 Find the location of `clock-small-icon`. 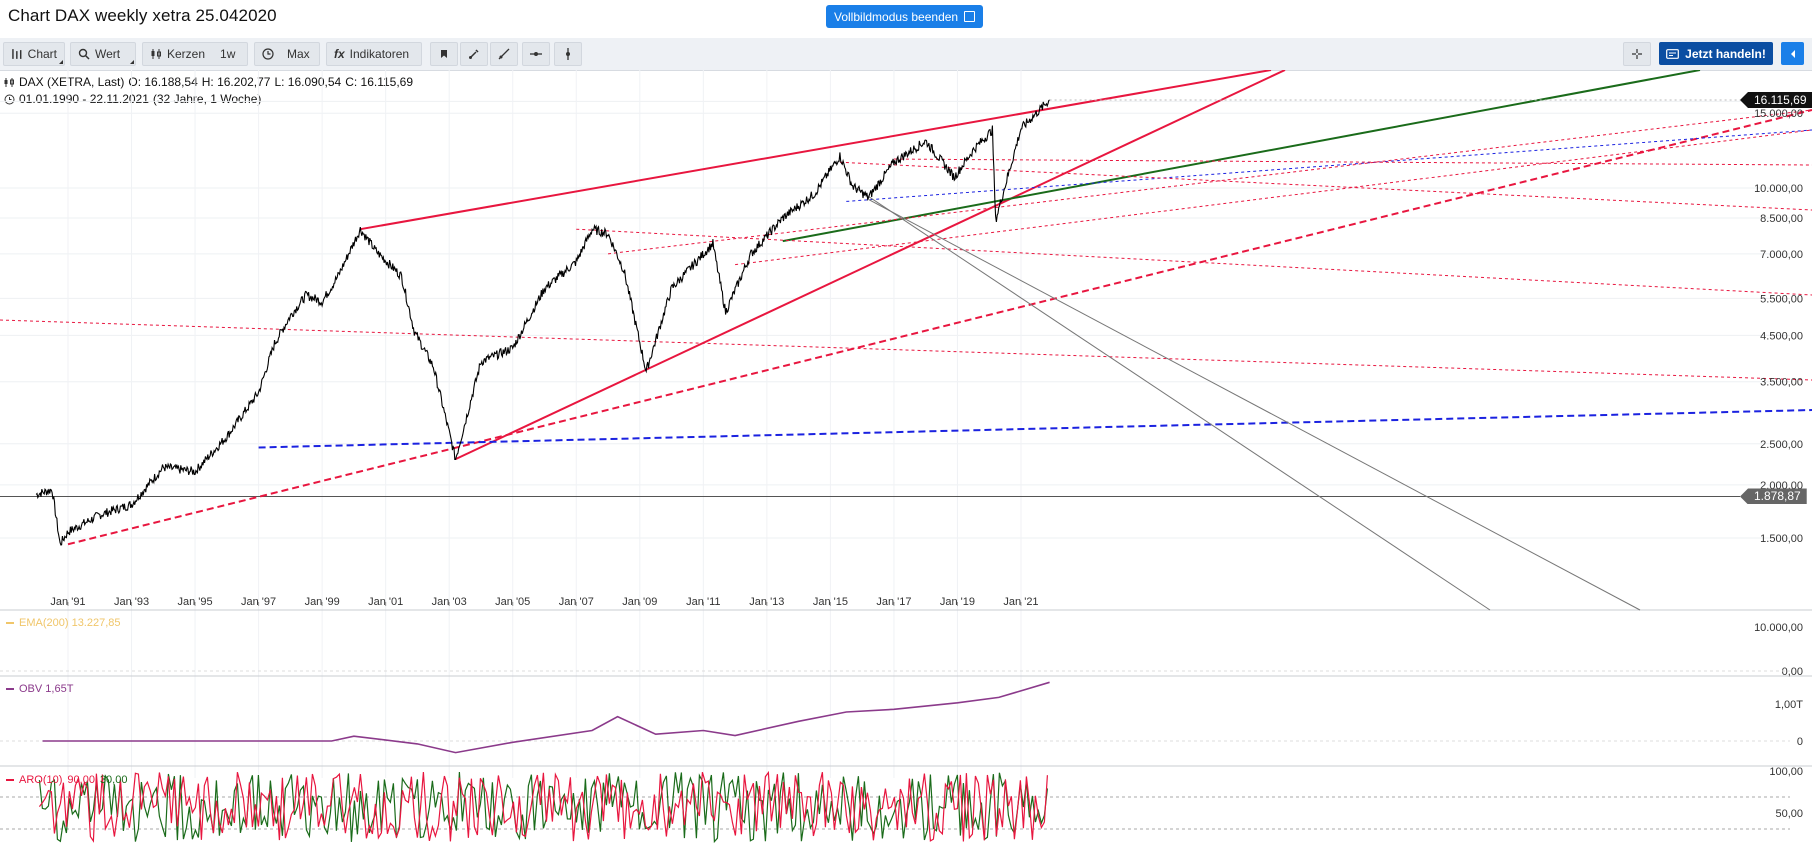

clock-small-icon is located at coordinates (9, 99).